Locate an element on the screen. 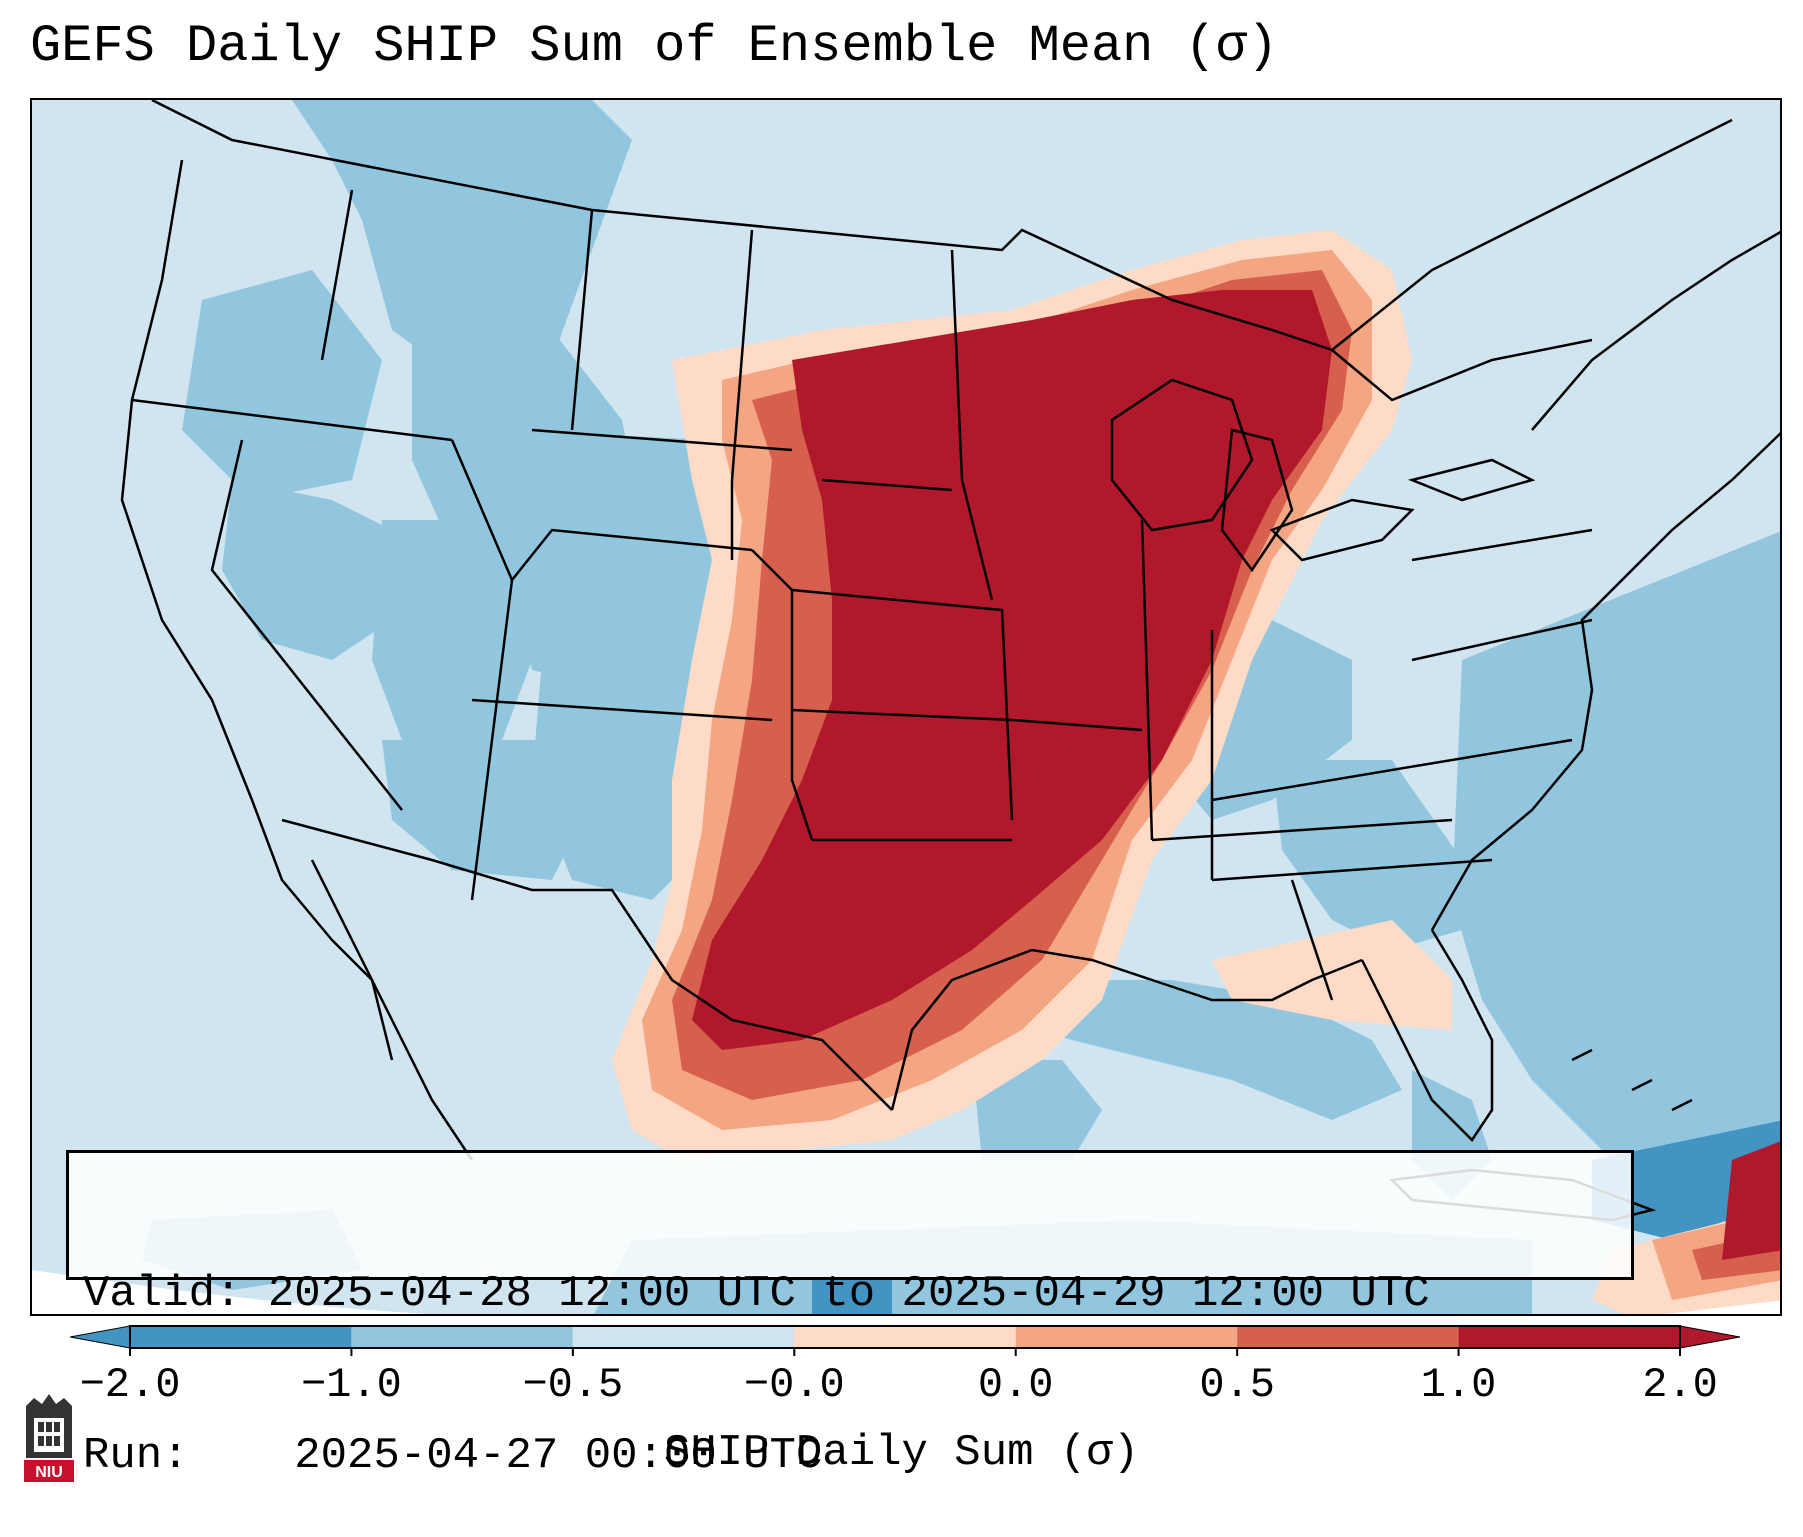  colorbar-tick-label: 2.0 is located at coordinates (1680, 1380).